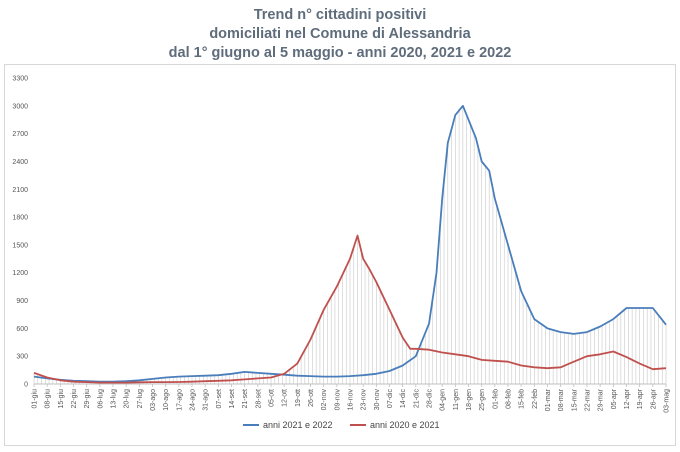 Image resolution: width=680 pixels, height=452 pixels. Describe the element at coordinates (206, 400) in the screenshot. I see `x-tick-label: 31-ago` at that location.